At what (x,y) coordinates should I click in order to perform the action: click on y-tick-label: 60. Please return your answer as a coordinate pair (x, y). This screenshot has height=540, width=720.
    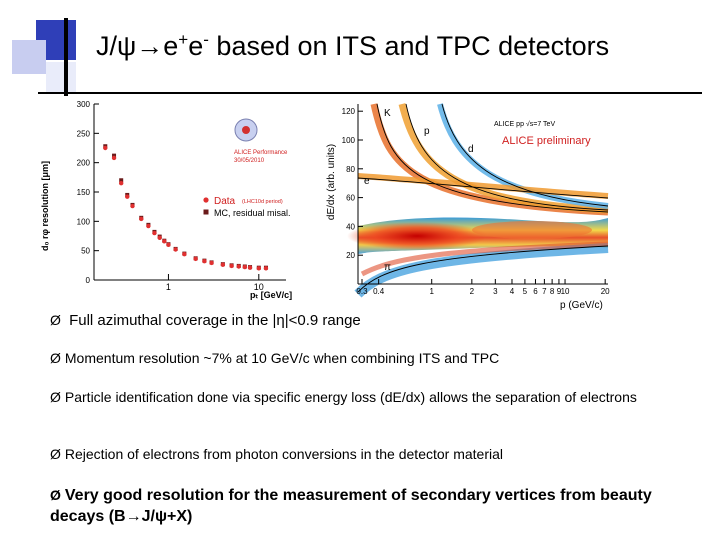
    Looking at the image, I should click on (350, 198).